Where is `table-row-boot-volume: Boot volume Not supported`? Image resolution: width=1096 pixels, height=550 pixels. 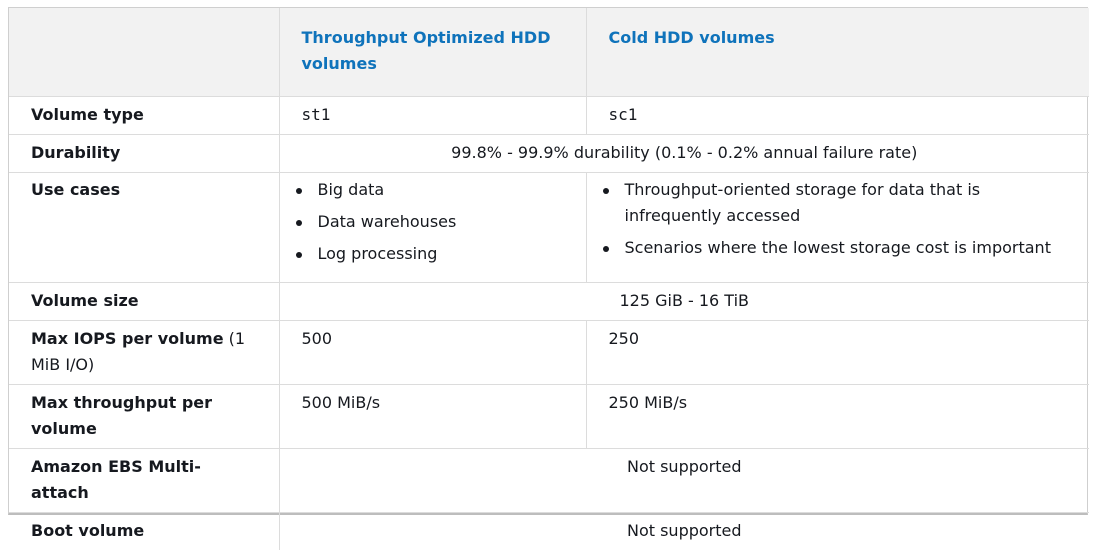
table-row-boot-volume: Boot volume Not supported is located at coordinates (549, 530).